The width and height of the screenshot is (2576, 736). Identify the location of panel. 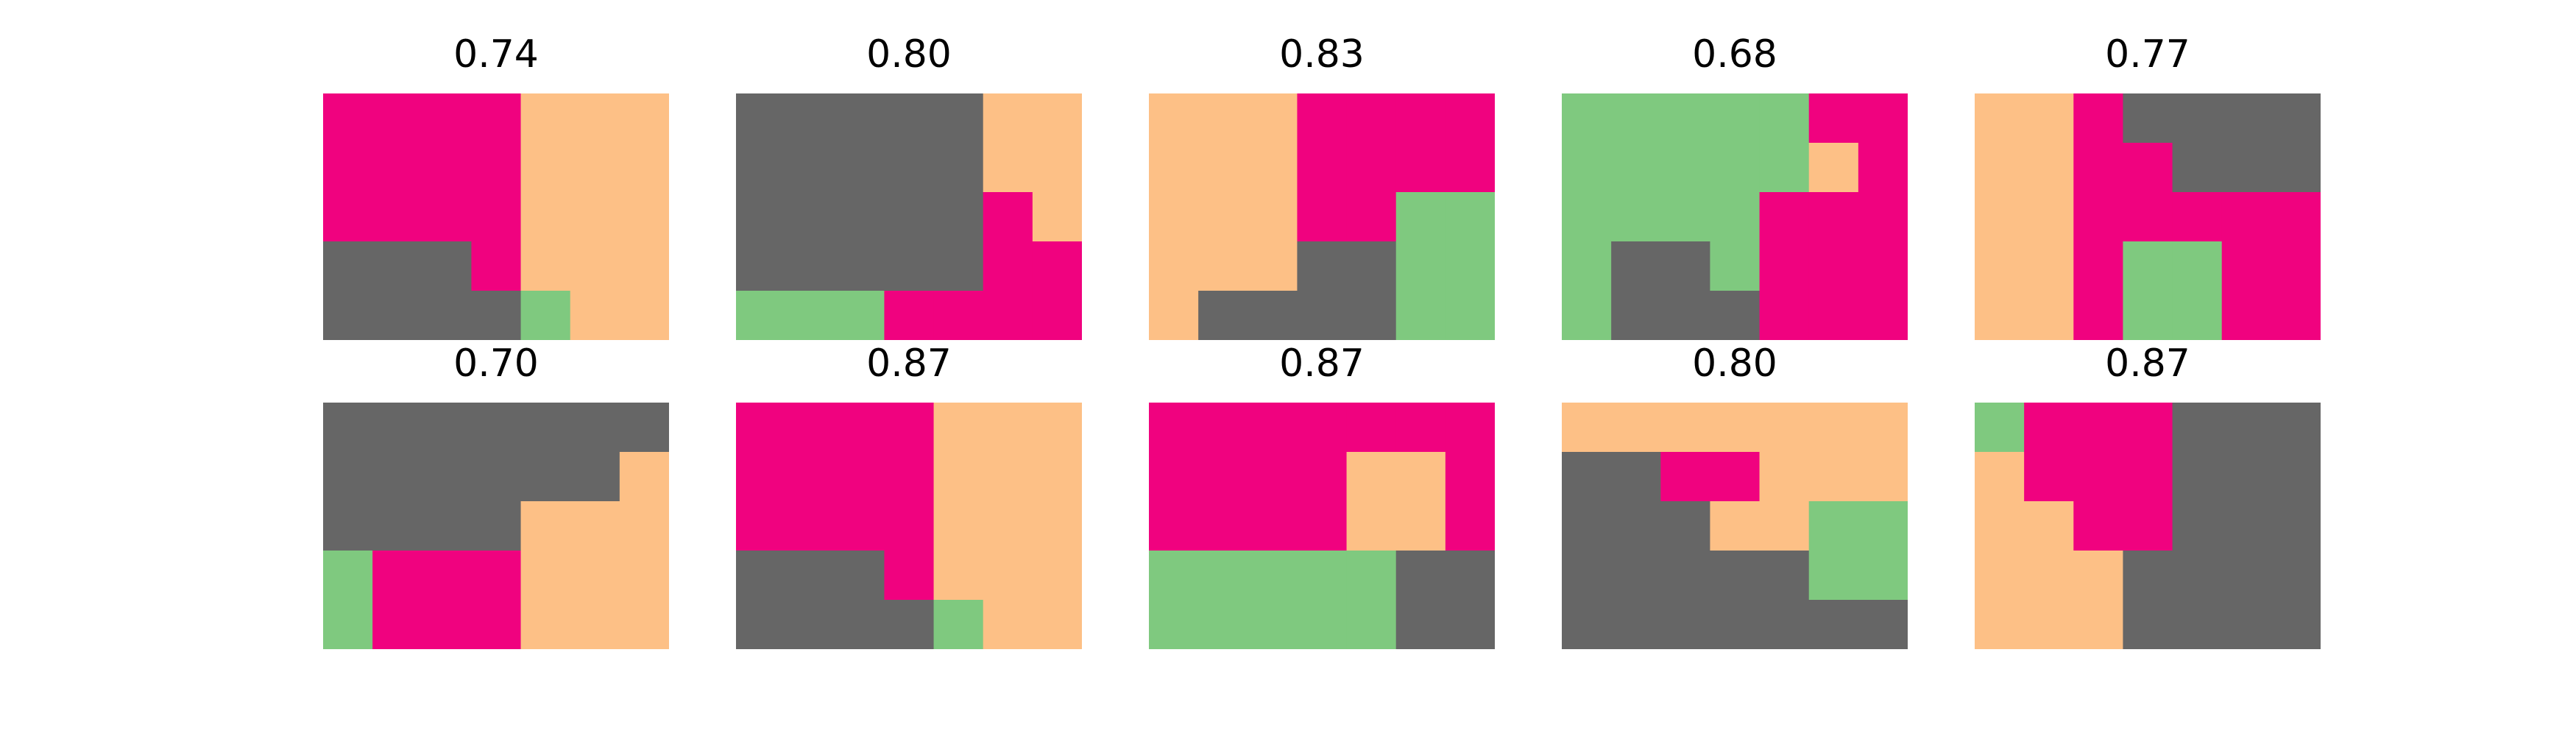
(496, 216).